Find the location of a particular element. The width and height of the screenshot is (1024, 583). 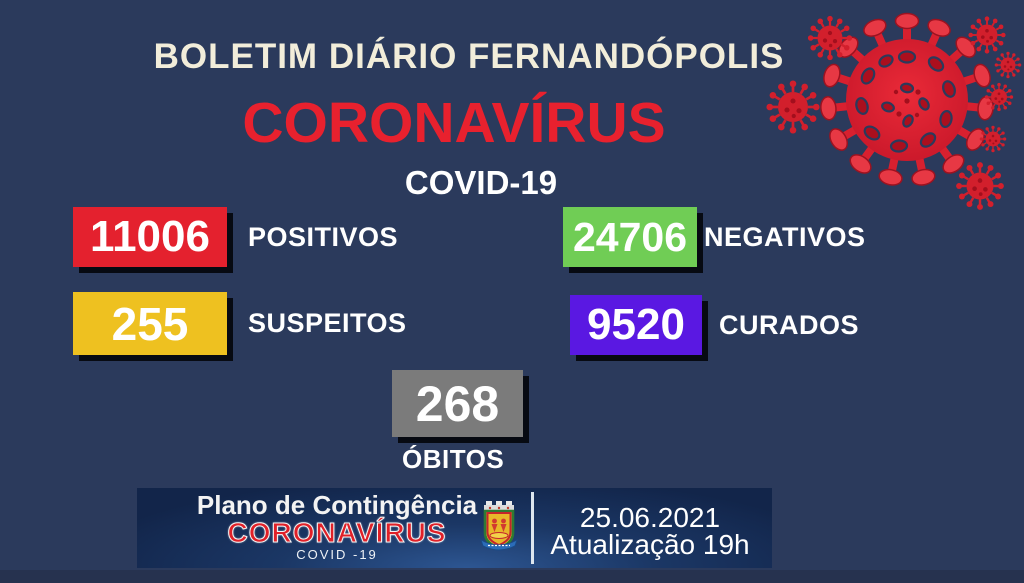

suspeitos-count: 255 is located at coordinates (150, 323).